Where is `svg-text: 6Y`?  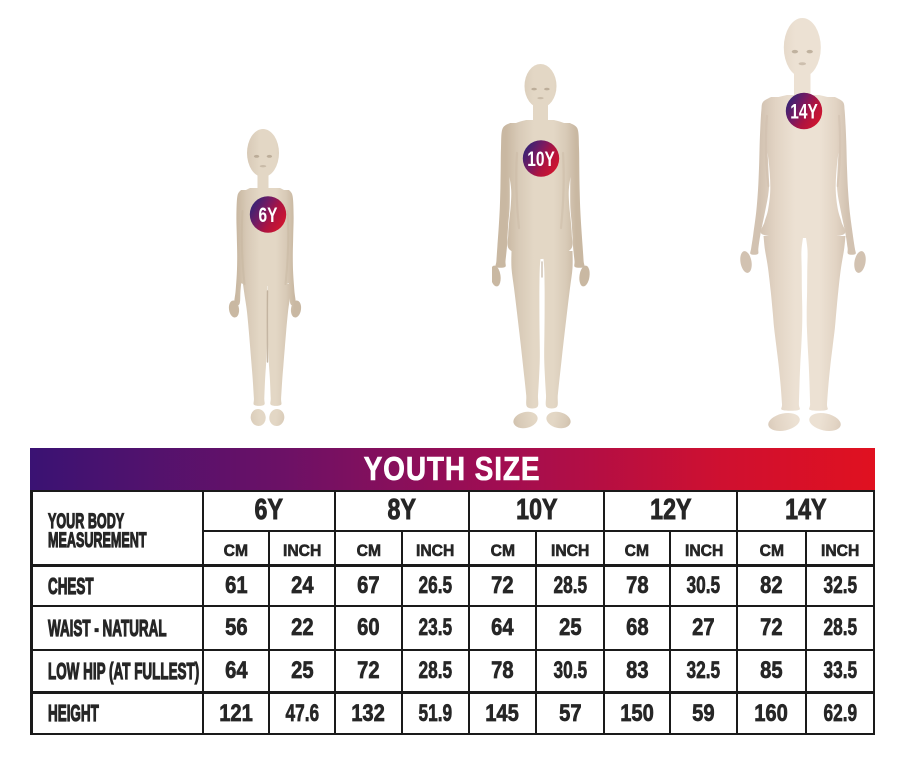
svg-text: 6Y is located at coordinates (268, 214).